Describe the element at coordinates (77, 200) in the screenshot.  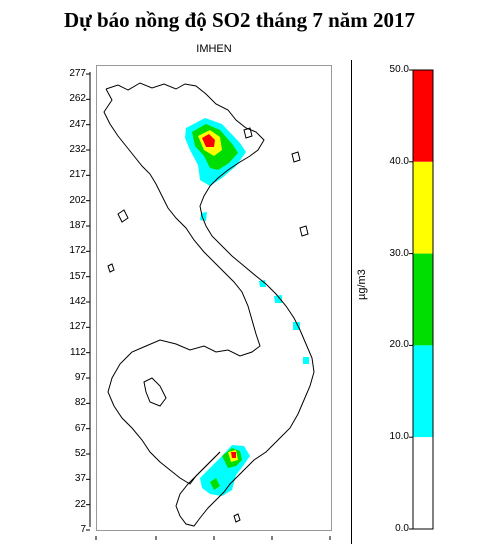
I see `y-axis-tick-label: 202` at that location.